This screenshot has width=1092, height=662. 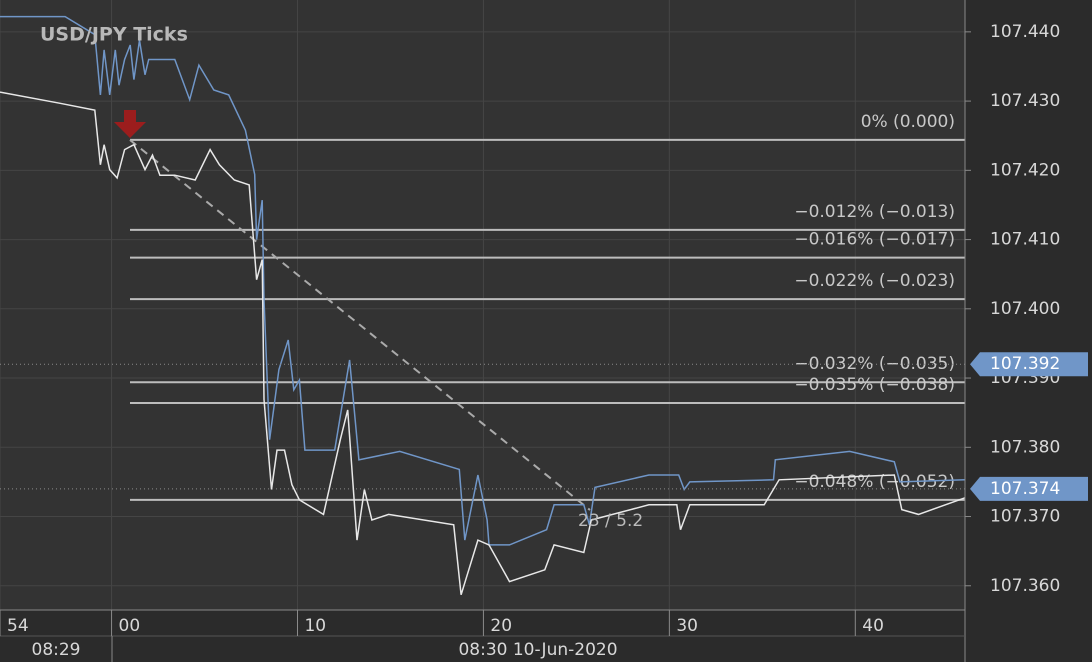 I want to click on y-tick-label: 107.360, so click(x=1025, y=586).